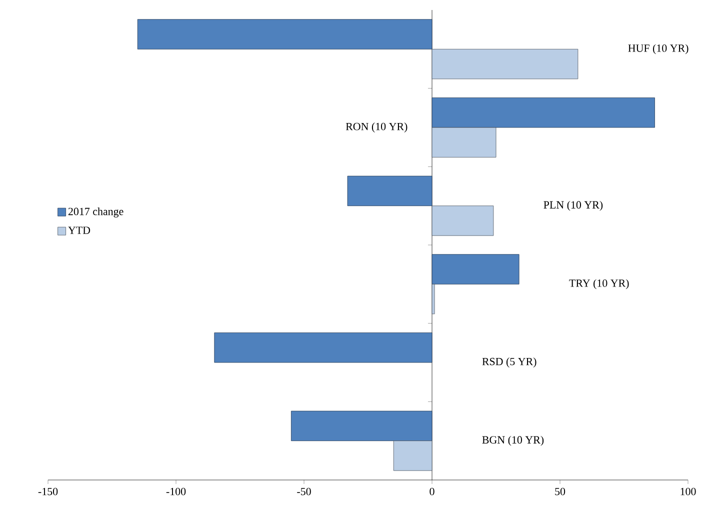 The height and width of the screenshot is (518, 708). Describe the element at coordinates (304, 492) in the screenshot. I see `x-tick-label: -50` at that location.